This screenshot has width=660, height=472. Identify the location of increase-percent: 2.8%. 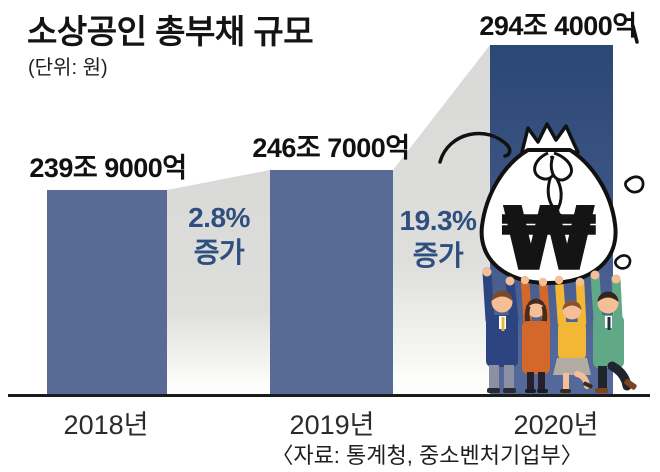
(219, 217).